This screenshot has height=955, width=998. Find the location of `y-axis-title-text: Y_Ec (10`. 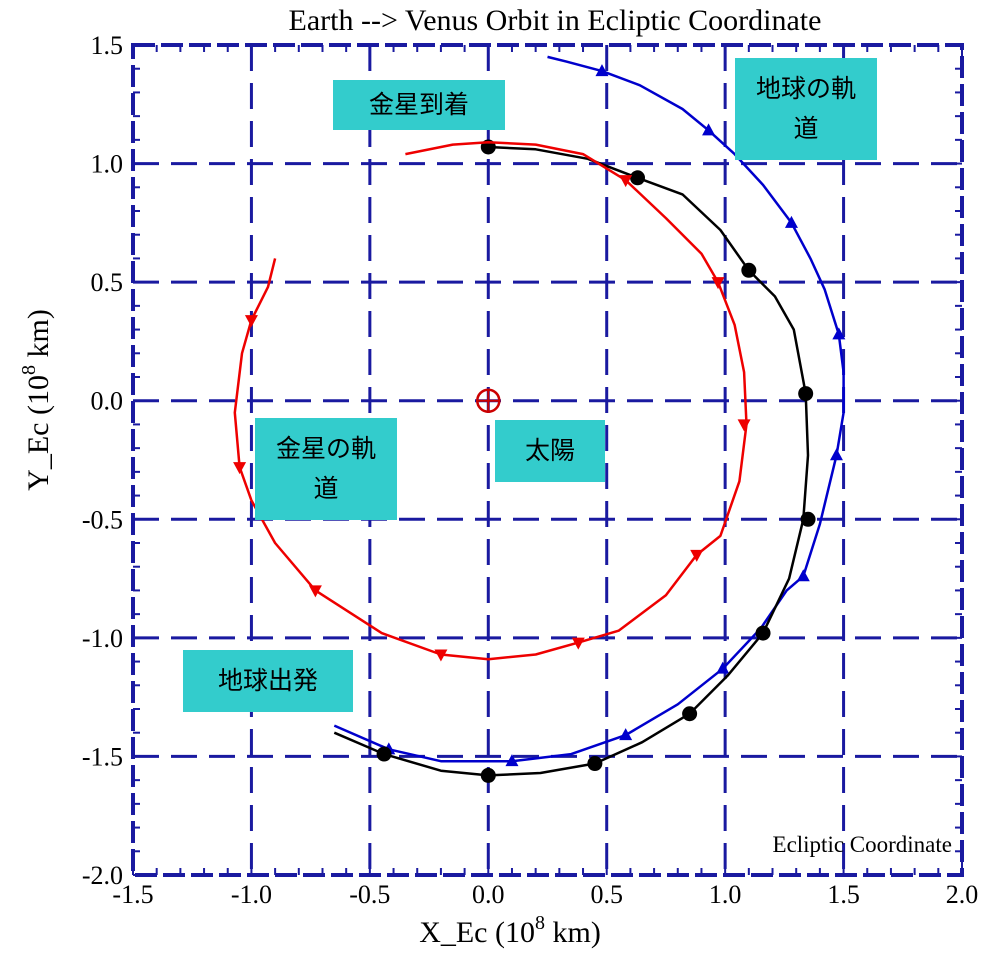

y-axis-title-text: Y_Ec (10 is located at coordinates (38, 433).